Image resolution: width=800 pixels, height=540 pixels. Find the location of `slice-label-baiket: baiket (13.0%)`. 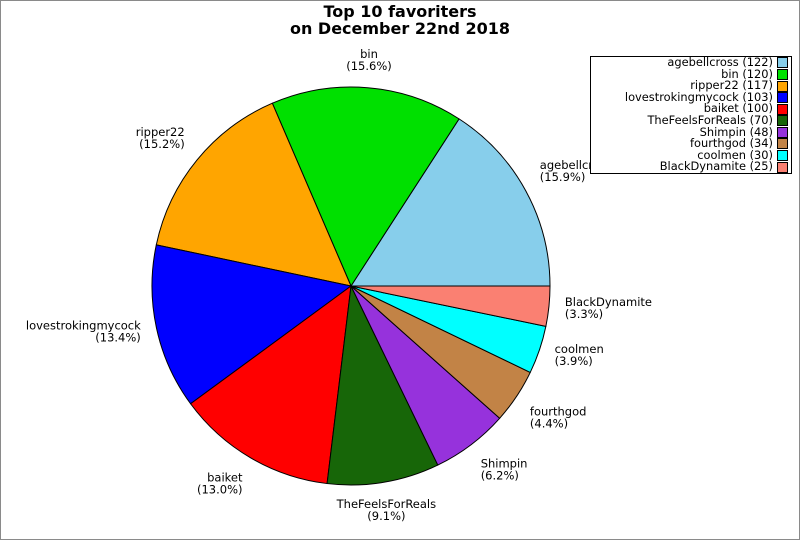

slice-label-baiket: baiket (13.0%) is located at coordinates (220, 484).